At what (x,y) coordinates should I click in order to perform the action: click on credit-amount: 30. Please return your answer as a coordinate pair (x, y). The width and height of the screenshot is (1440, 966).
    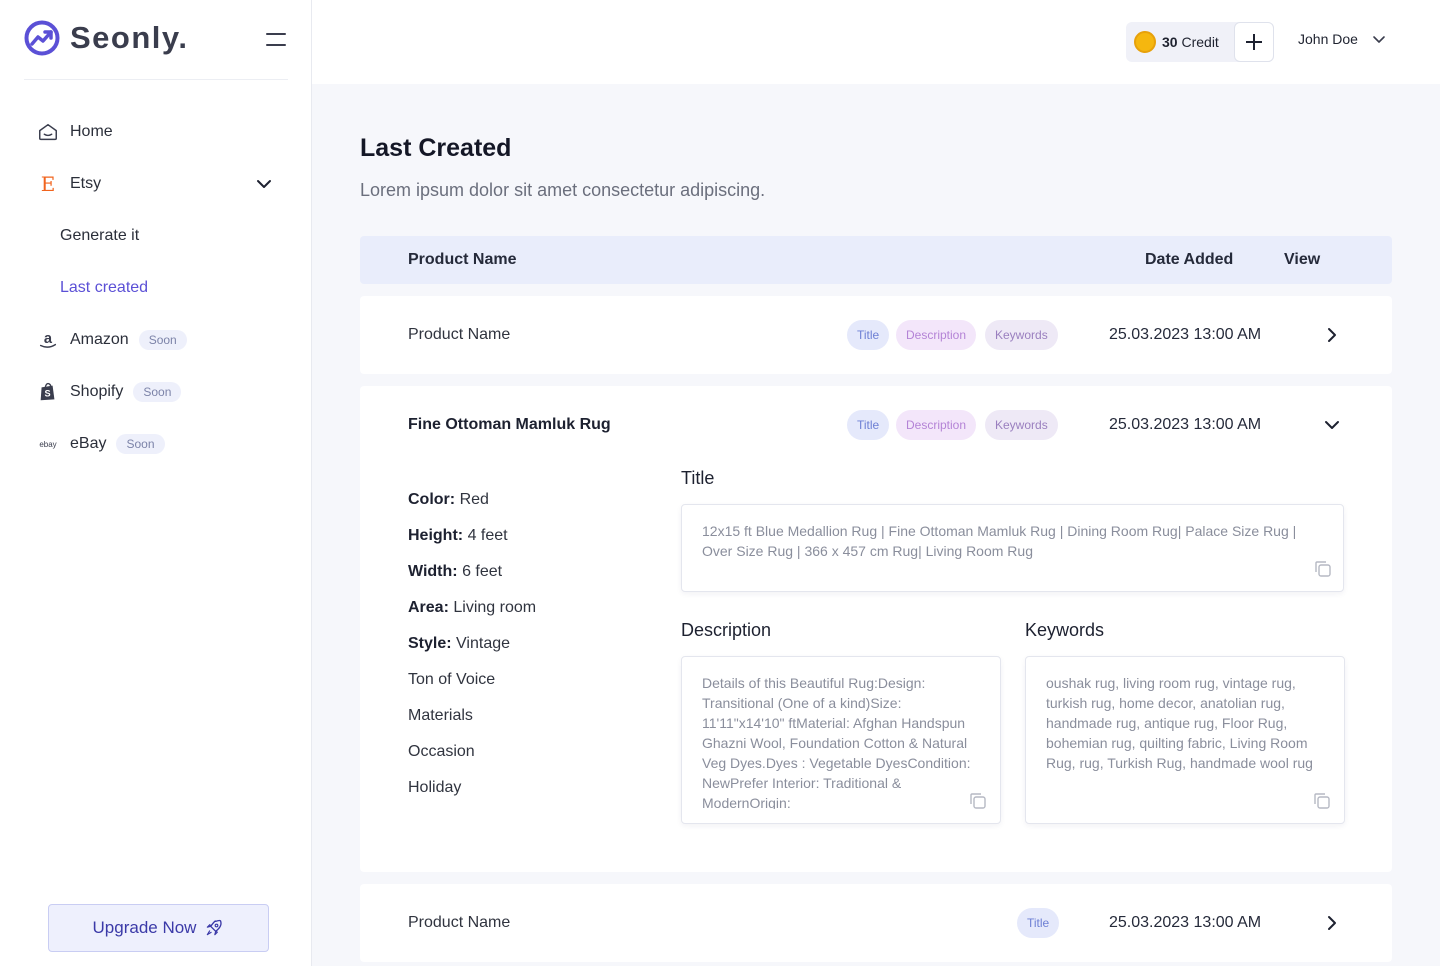
    Looking at the image, I should click on (1170, 42).